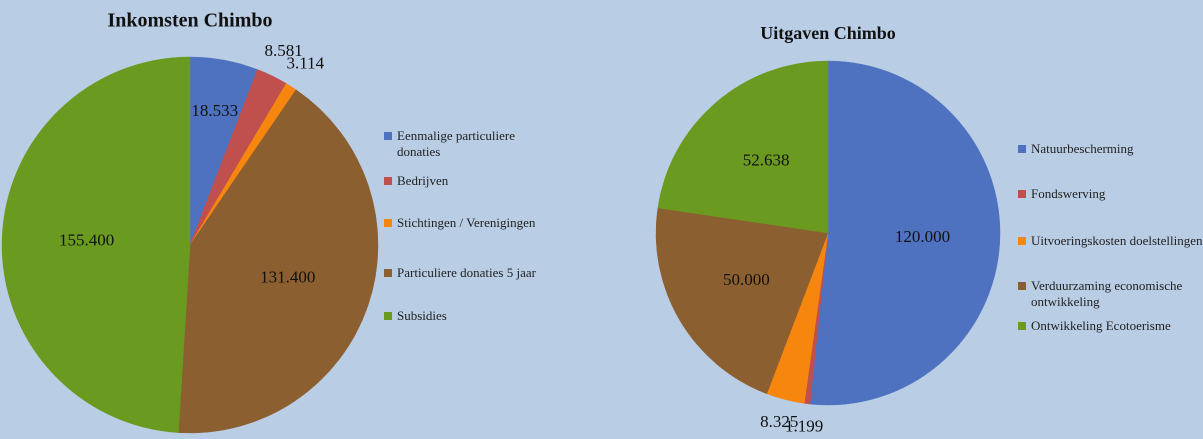 The width and height of the screenshot is (1203, 439). I want to click on legend-label: Particuliere donaties 5 jaar, so click(466, 272).